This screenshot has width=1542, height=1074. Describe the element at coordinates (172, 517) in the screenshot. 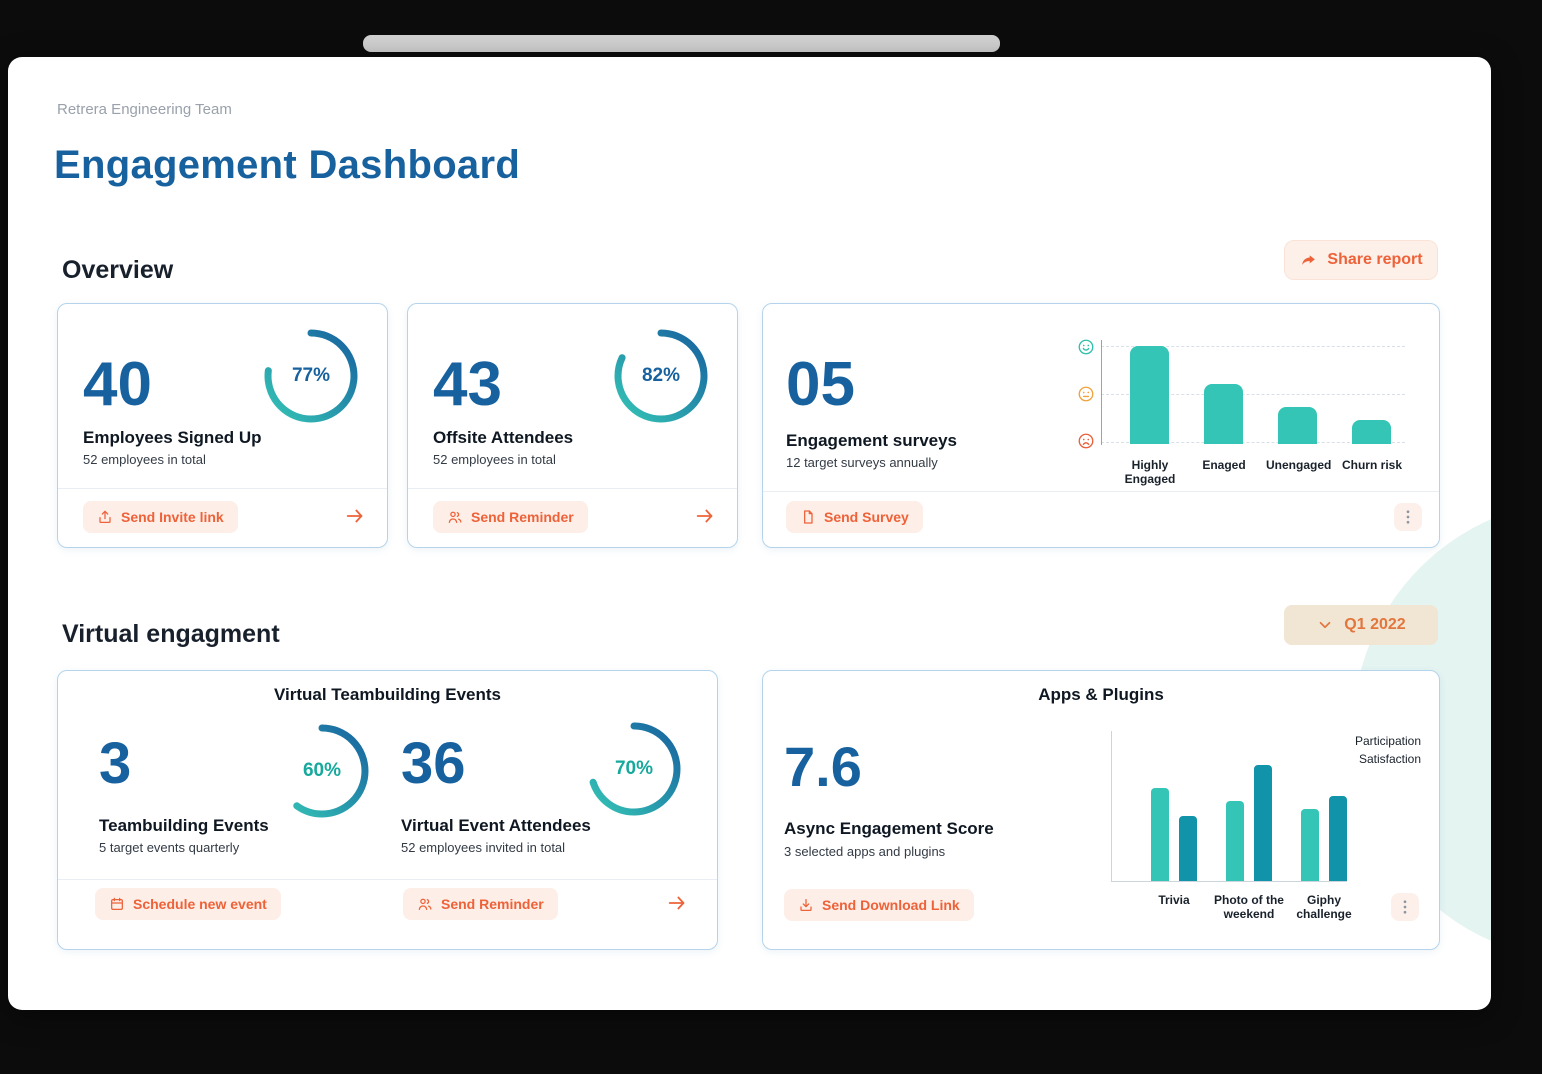

I see `send-invite-link-label: Send Invite link` at that location.